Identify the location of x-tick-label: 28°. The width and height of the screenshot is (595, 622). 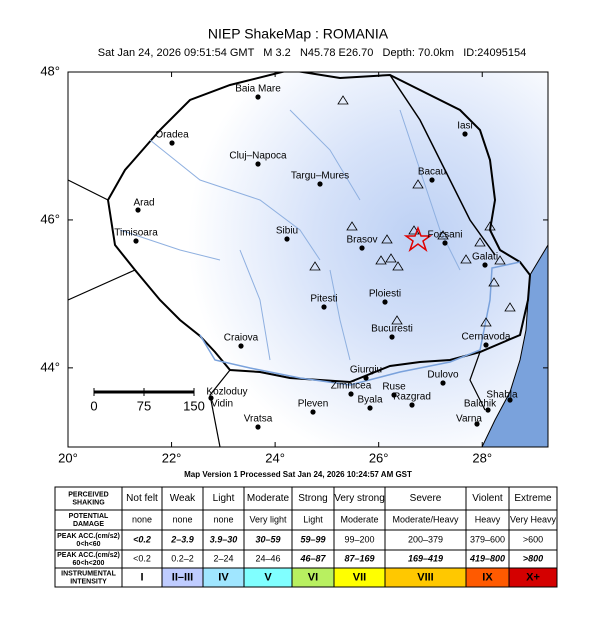
(482, 457).